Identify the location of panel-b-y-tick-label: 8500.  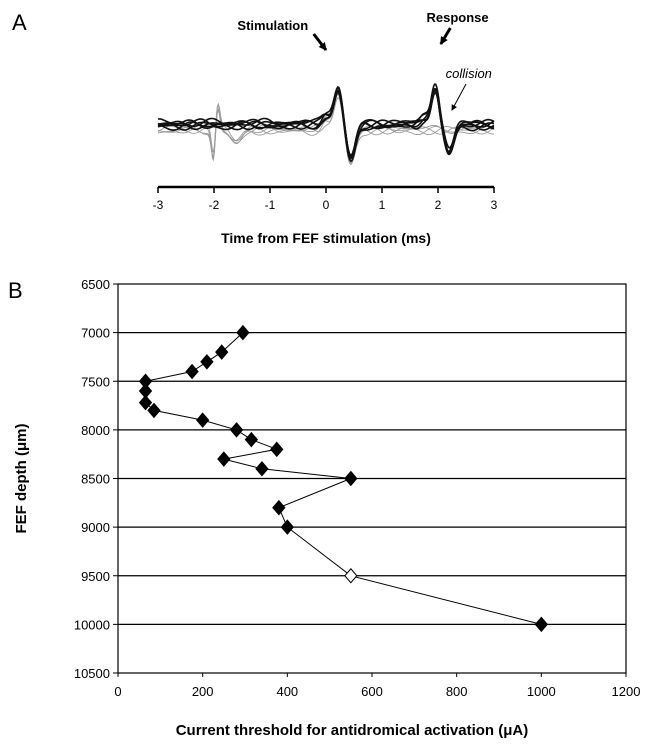
(95, 479).